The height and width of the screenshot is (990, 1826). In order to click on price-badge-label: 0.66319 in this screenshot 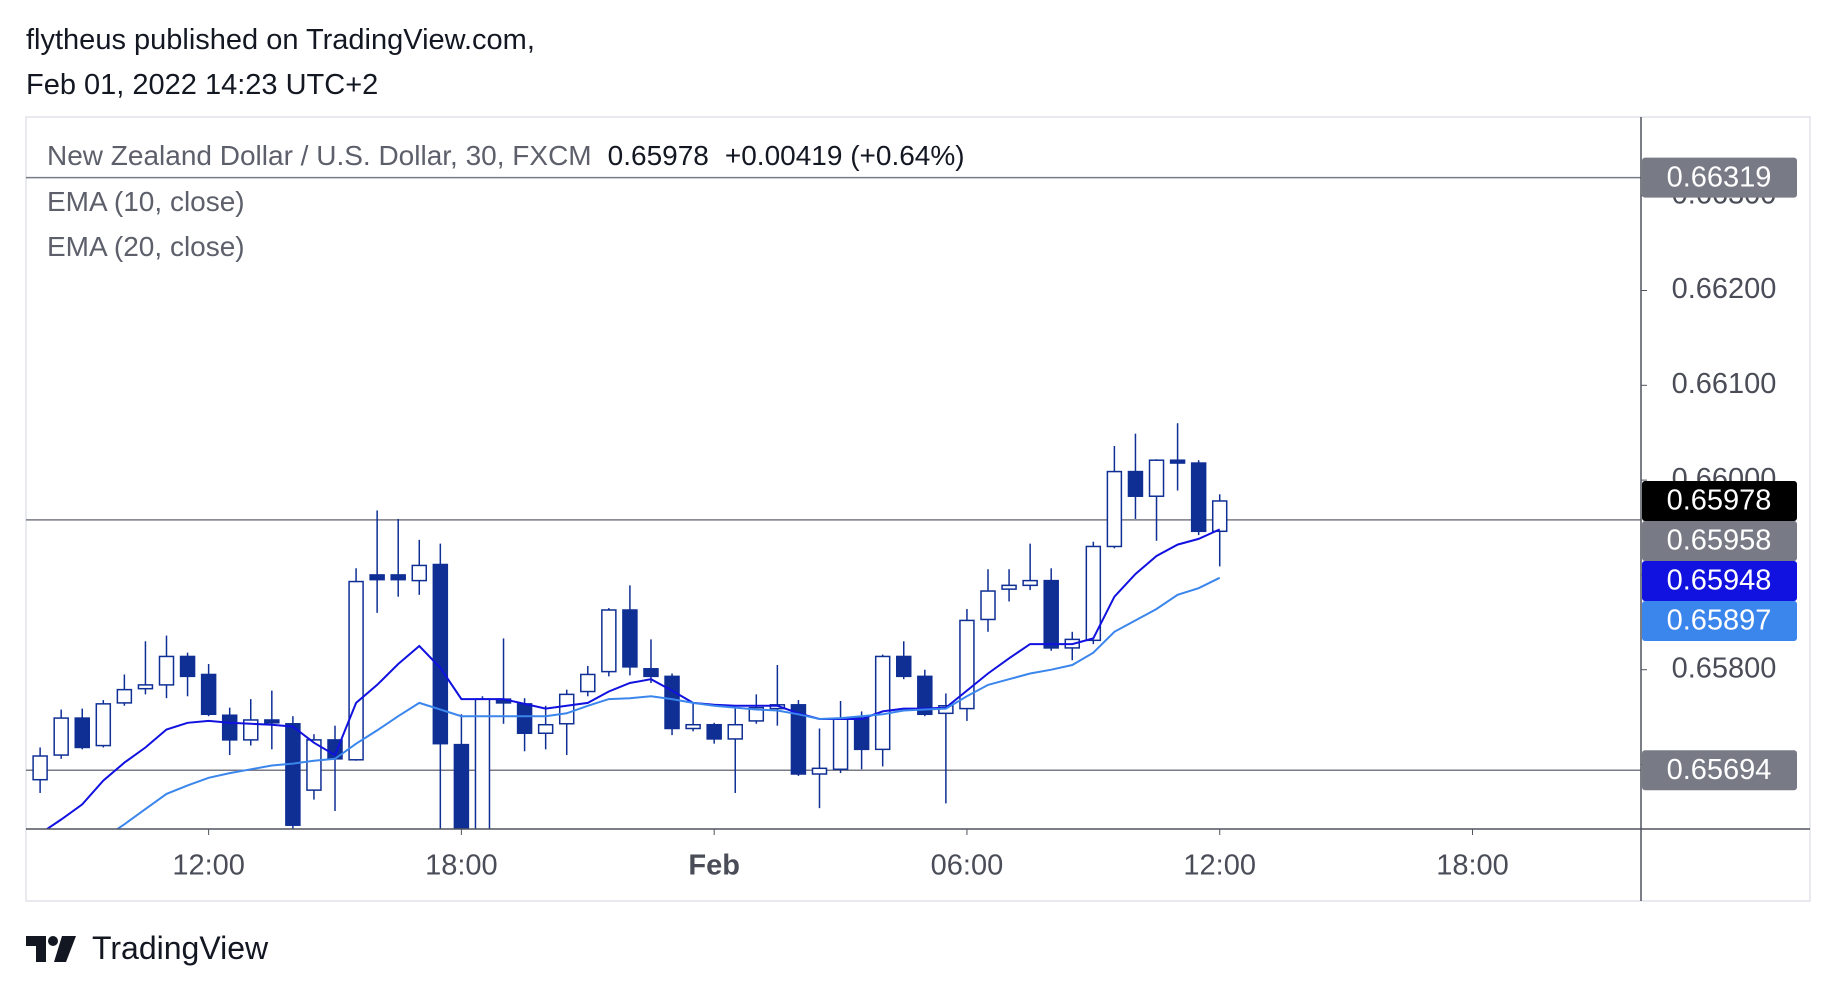, I will do `click(1719, 177)`.